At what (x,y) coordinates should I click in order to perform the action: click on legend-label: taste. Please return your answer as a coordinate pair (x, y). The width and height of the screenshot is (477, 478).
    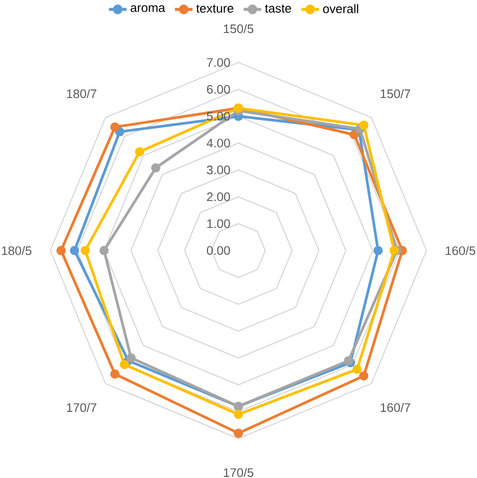
    Looking at the image, I should click on (278, 8).